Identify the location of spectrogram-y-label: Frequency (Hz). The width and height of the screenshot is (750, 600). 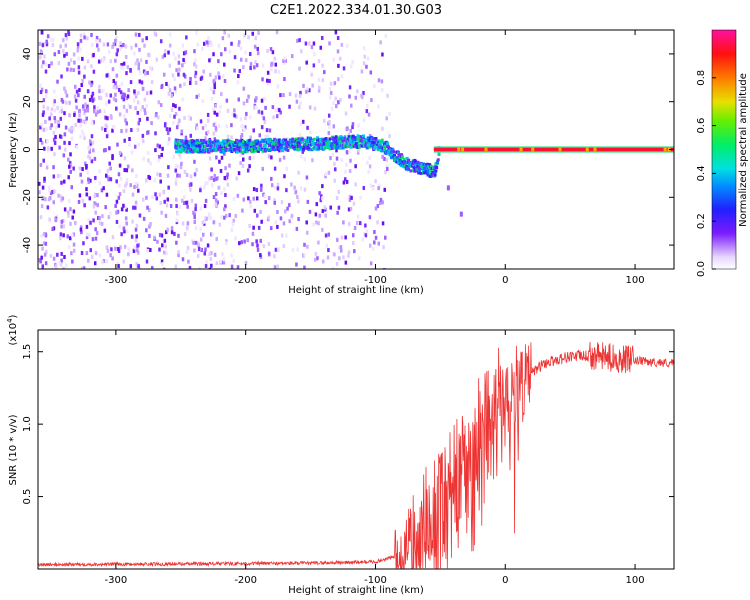
(13, 150).